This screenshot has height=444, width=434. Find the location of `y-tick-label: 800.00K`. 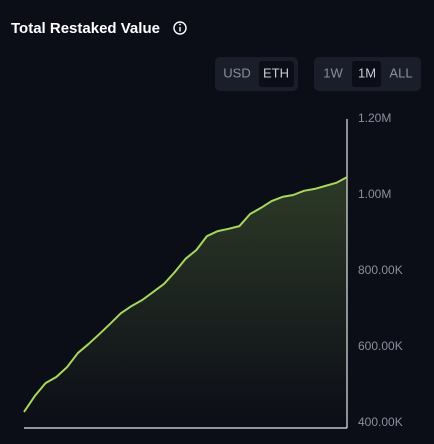

y-tick-label: 800.00K is located at coordinates (380, 270).